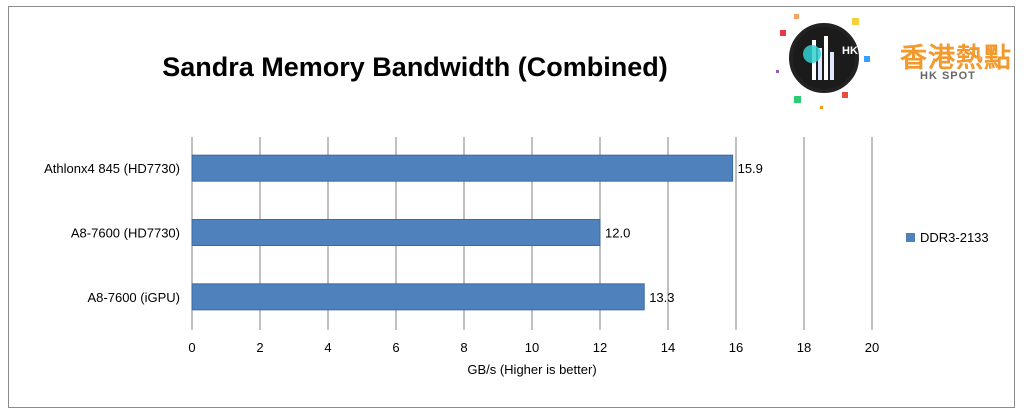  Describe the element at coordinates (948, 76) in the screenshot. I see `brand-name-english: HK SPOT` at that location.